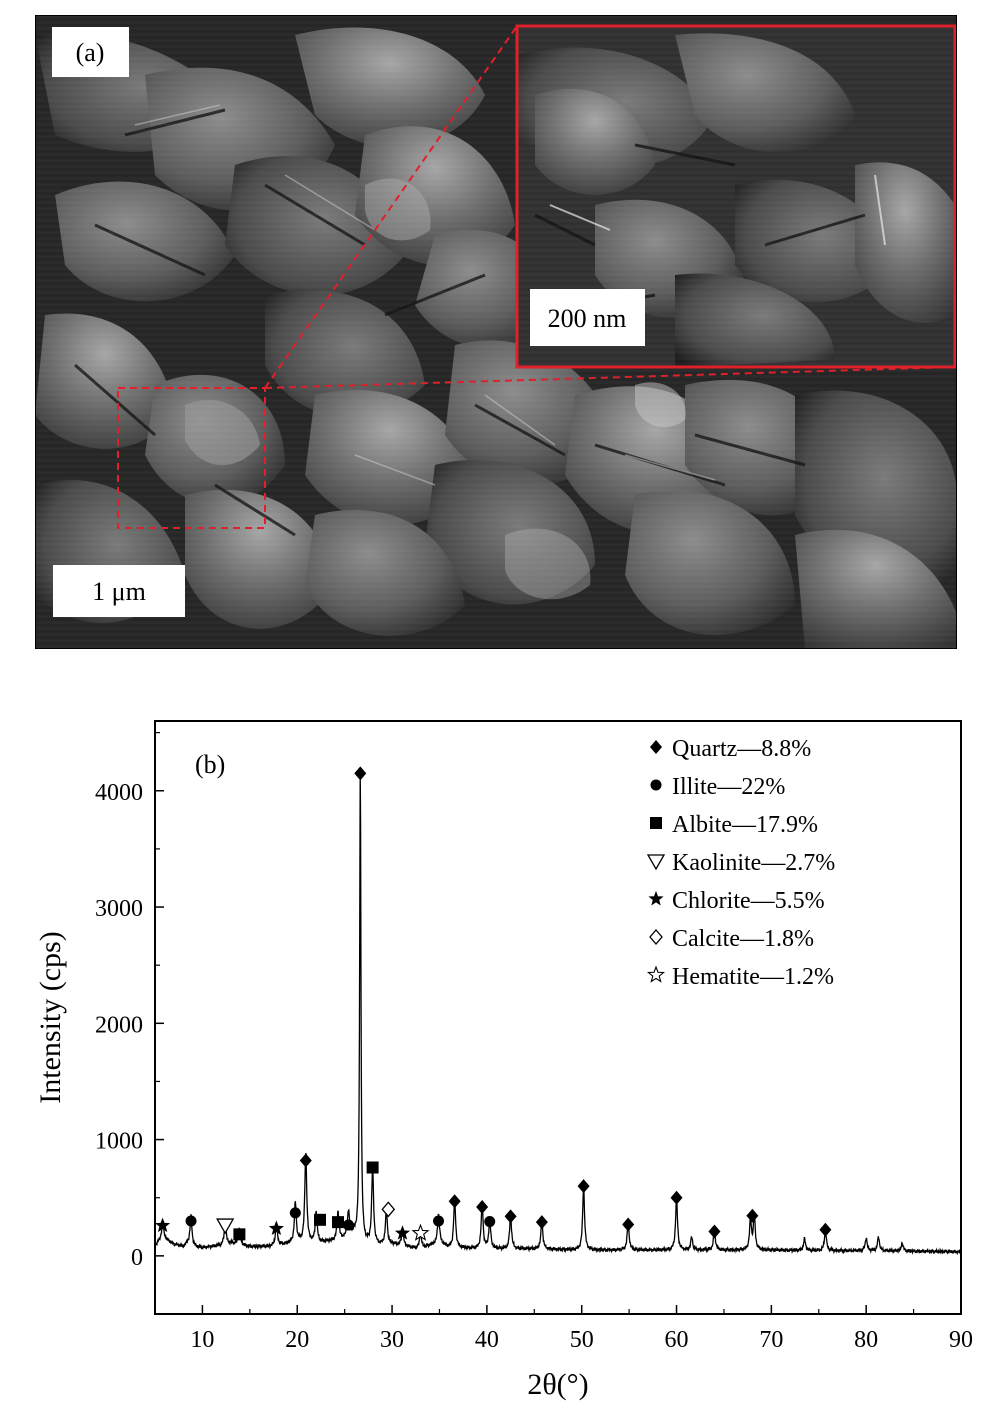 The height and width of the screenshot is (1424, 1002). I want to click on zoom-selection-box, so click(191, 458).